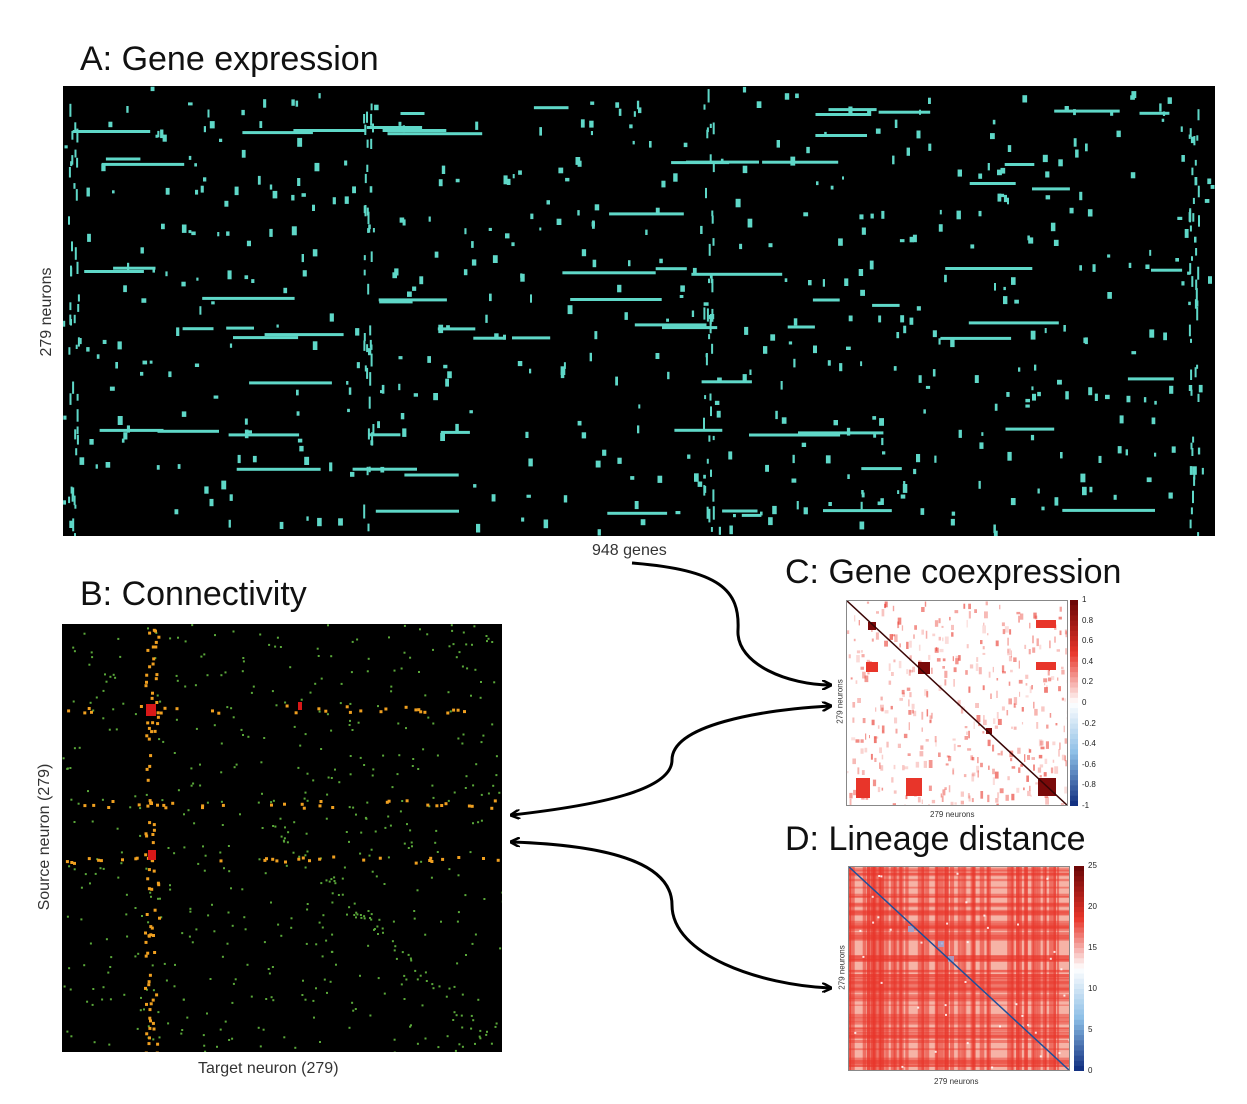 The width and height of the screenshot is (1247, 1104). Describe the element at coordinates (872, 667) in the screenshot. I see `heatmap-block` at that location.